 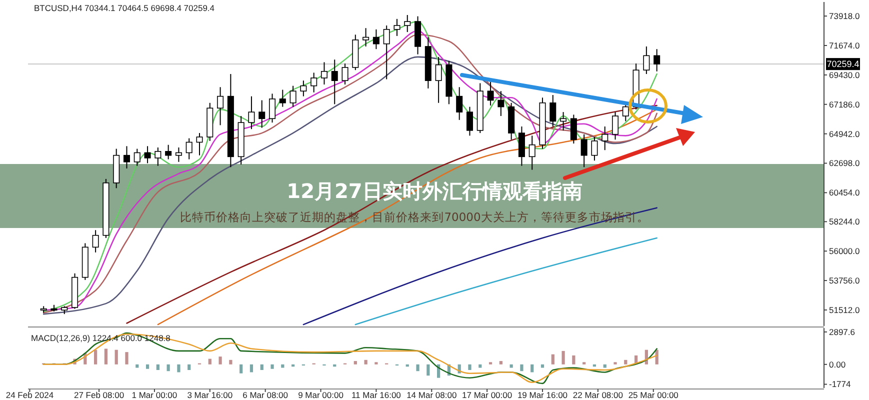 What do you see at coordinates (598, 395) in the screenshot?
I see `x-tick-label: 22 Mar 08:00` at bounding box center [598, 395].